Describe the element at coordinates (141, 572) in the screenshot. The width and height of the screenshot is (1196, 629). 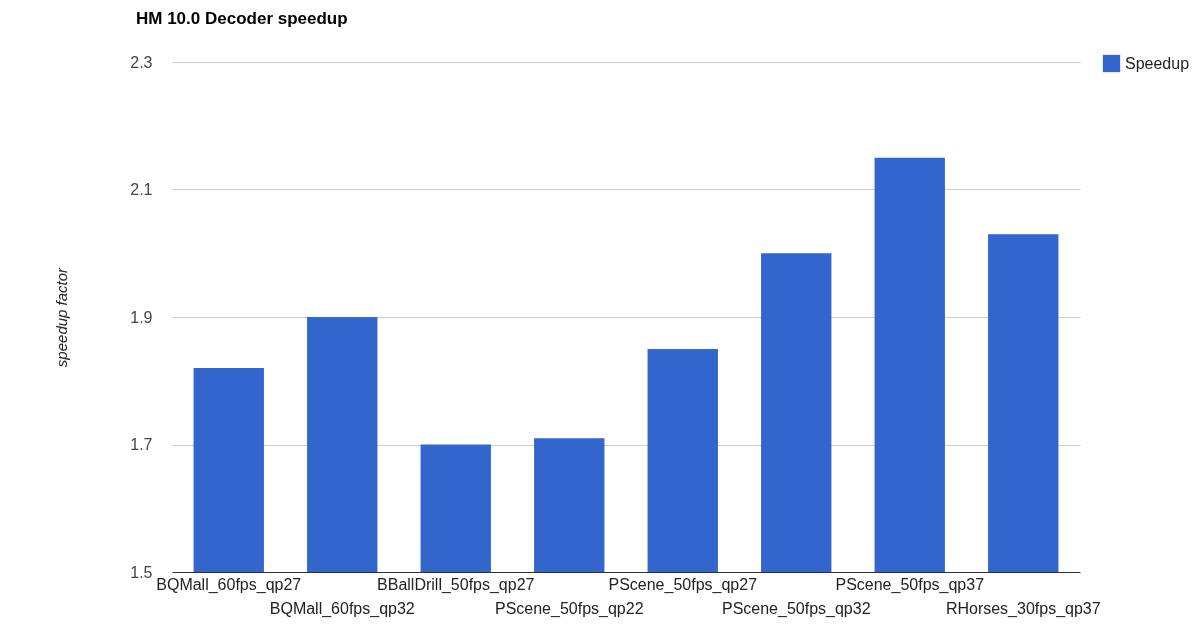
I see `y-tick-label: 1.5` at that location.